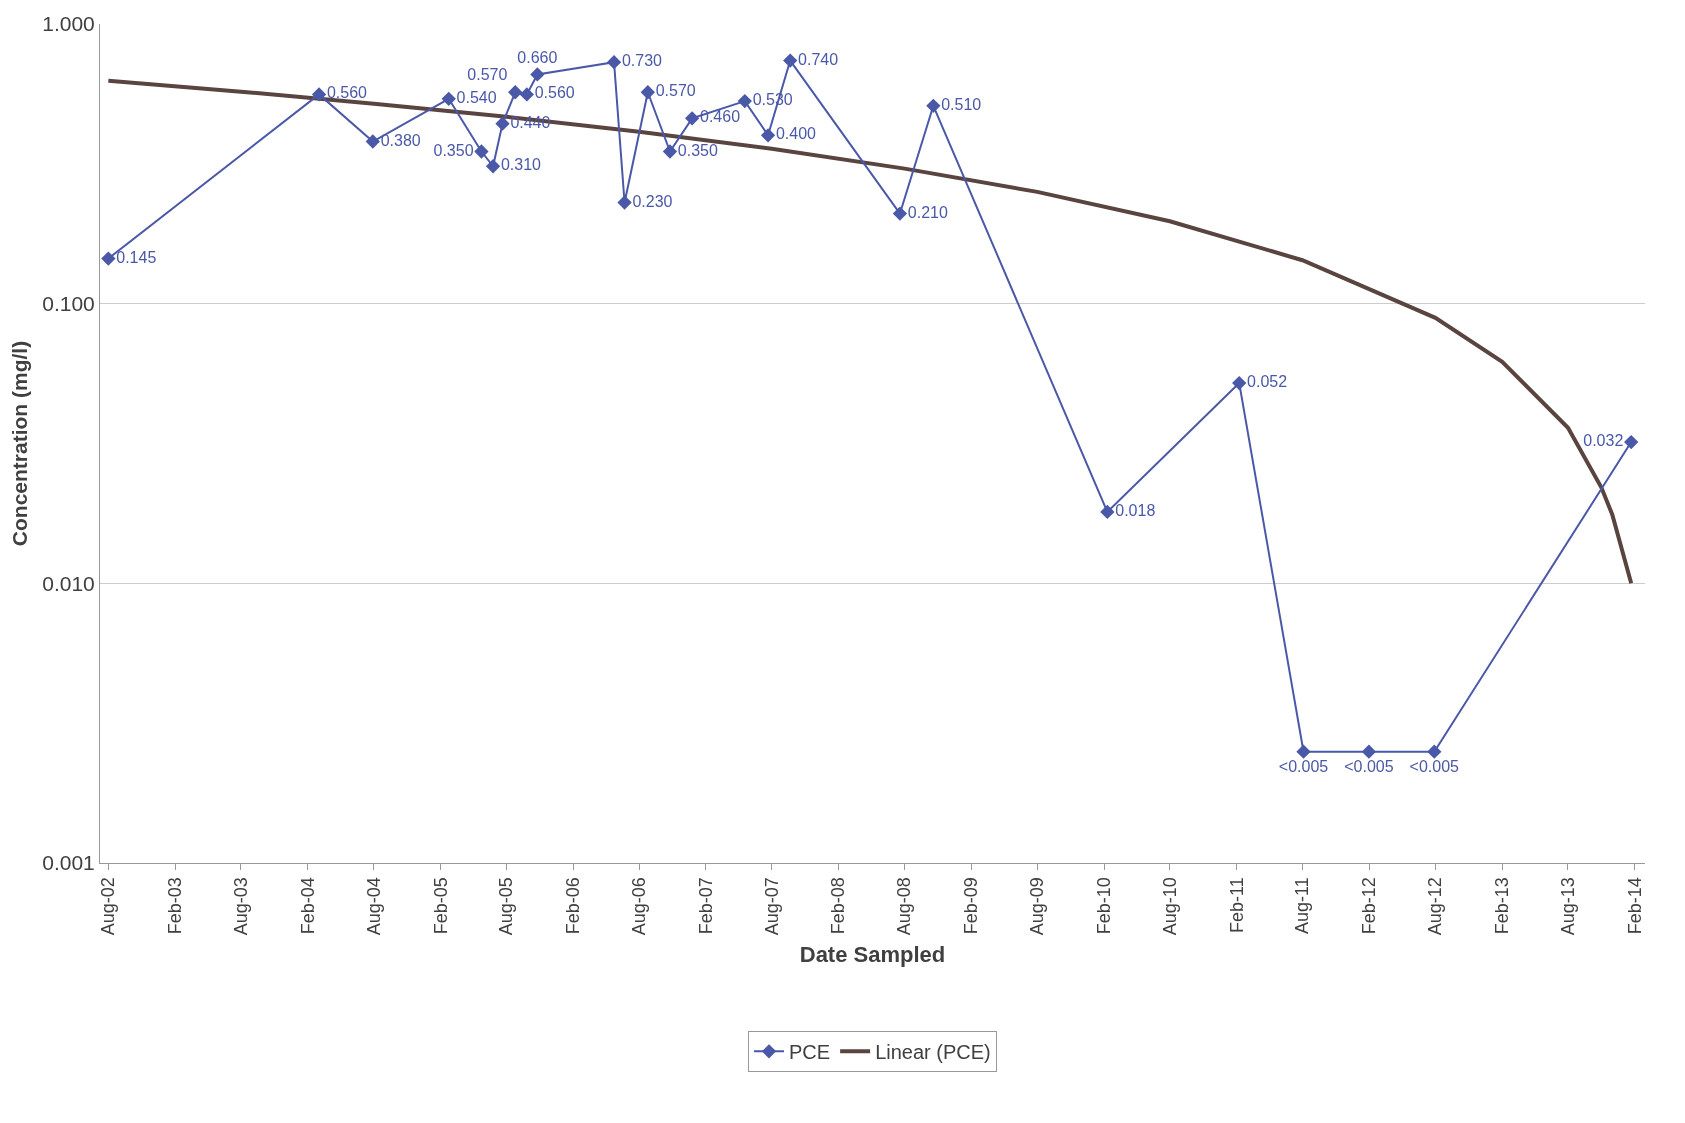 This screenshot has height=1123, width=1685. Describe the element at coordinates (68, 304) in the screenshot. I see `y-tick-label: 0.100` at that location.